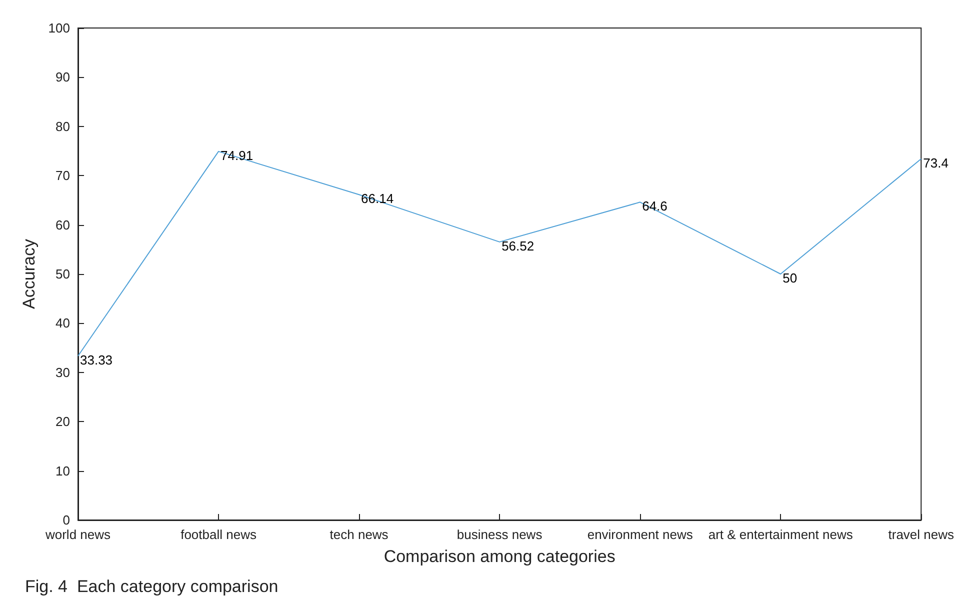 The height and width of the screenshot is (604, 957). Describe the element at coordinates (63, 77) in the screenshot. I see `y-tick-label: 90` at that location.